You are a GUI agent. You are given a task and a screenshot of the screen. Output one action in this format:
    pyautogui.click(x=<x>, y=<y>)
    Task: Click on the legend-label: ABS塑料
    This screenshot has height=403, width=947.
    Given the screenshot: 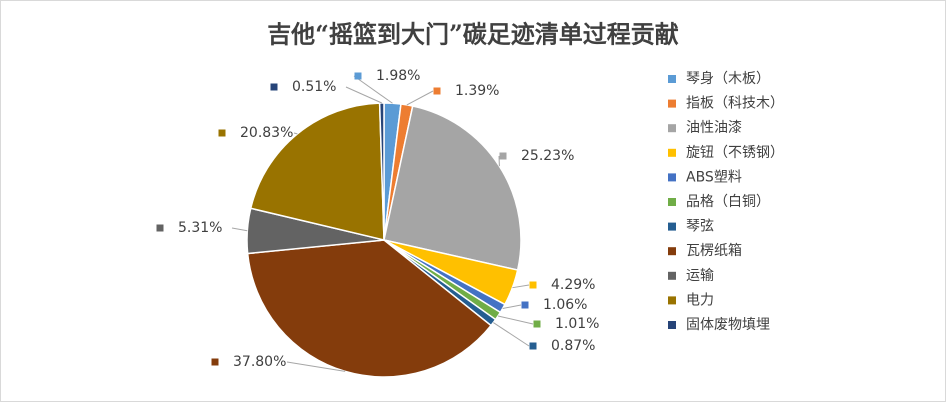 What is the action you would take?
    pyautogui.click(x=714, y=177)
    